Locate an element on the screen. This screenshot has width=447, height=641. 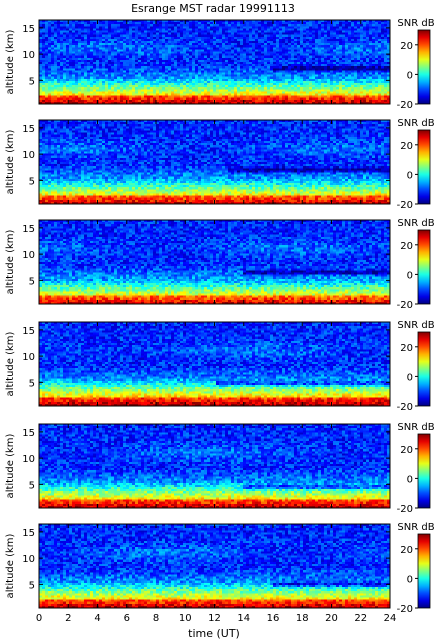
x-tick-label: 2 is located at coordinates (68, 618).